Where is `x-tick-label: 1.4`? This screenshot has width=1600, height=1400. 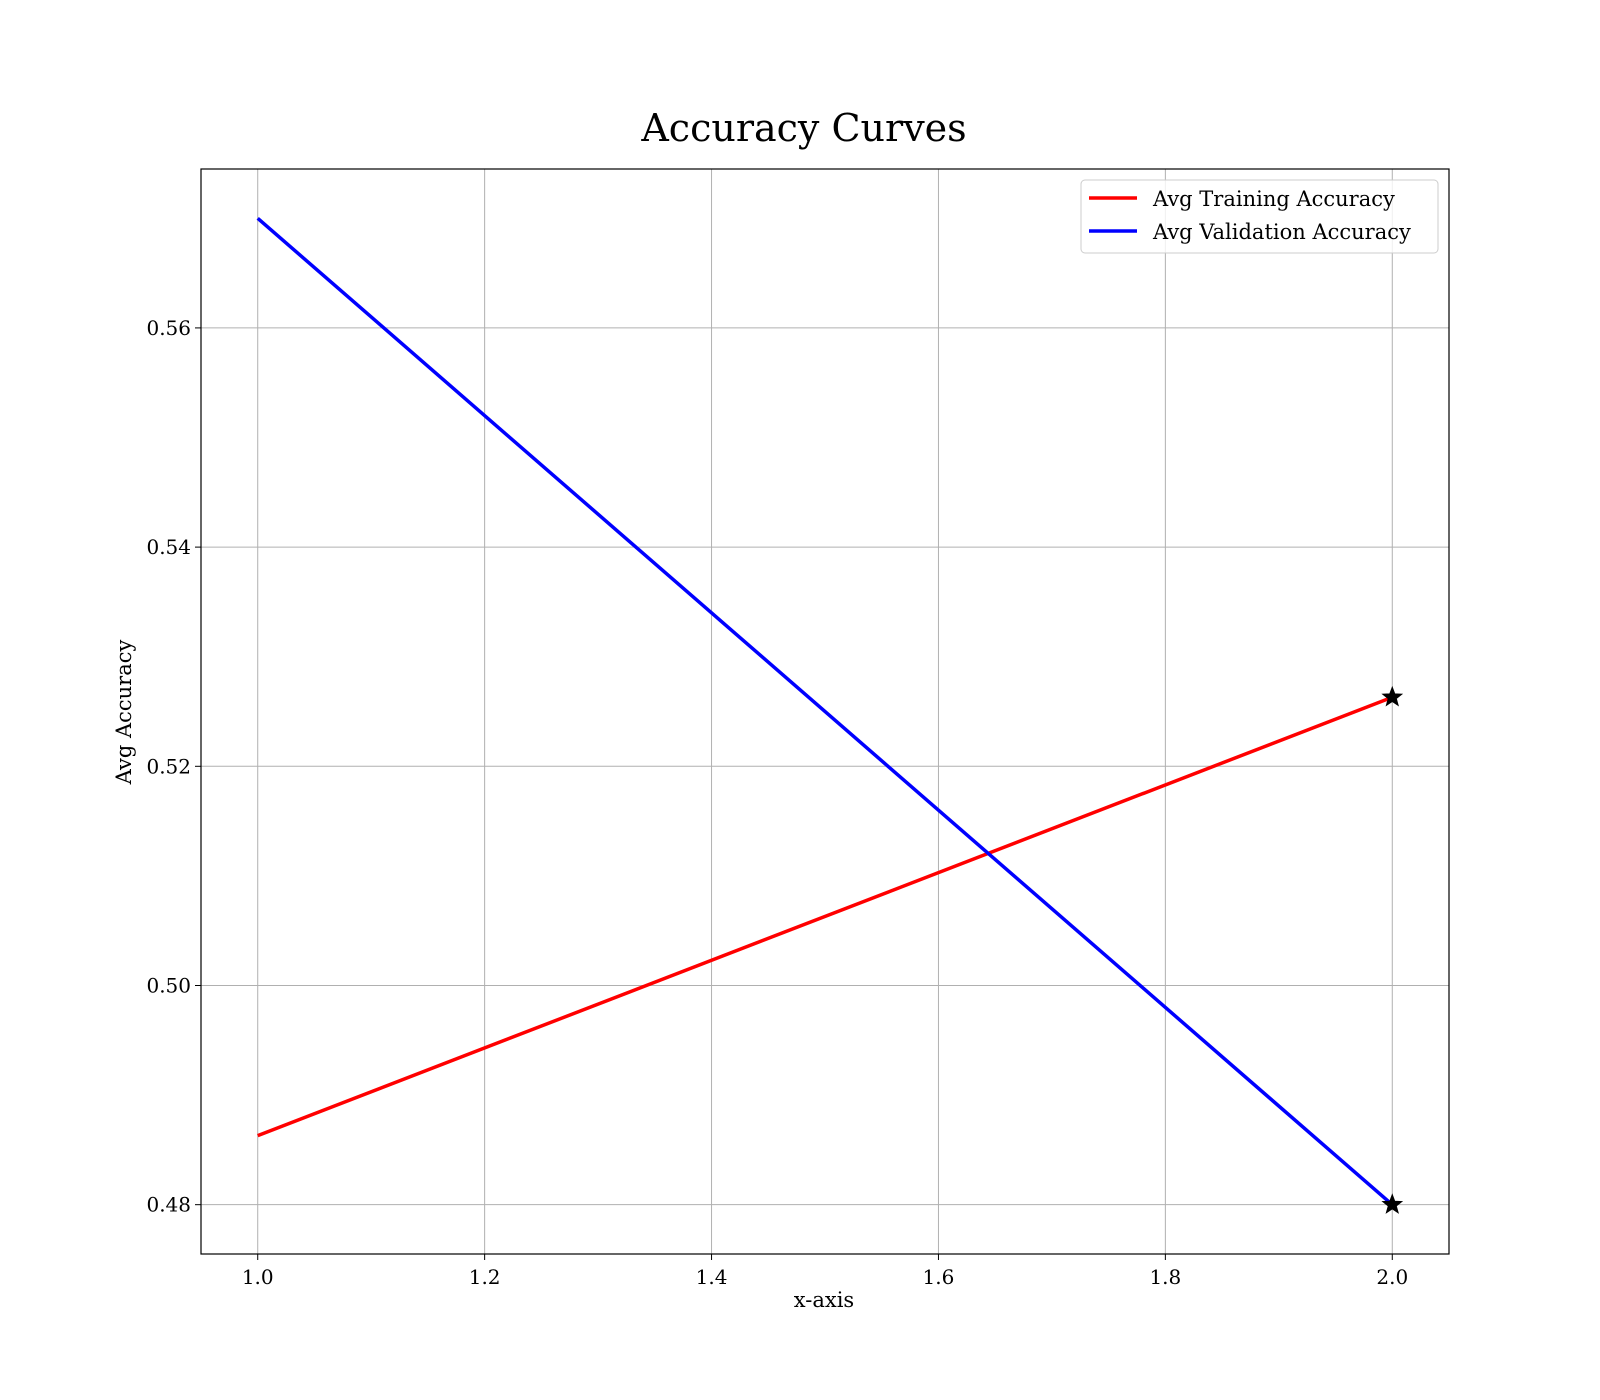 x-tick-label: 1.4 is located at coordinates (712, 1277).